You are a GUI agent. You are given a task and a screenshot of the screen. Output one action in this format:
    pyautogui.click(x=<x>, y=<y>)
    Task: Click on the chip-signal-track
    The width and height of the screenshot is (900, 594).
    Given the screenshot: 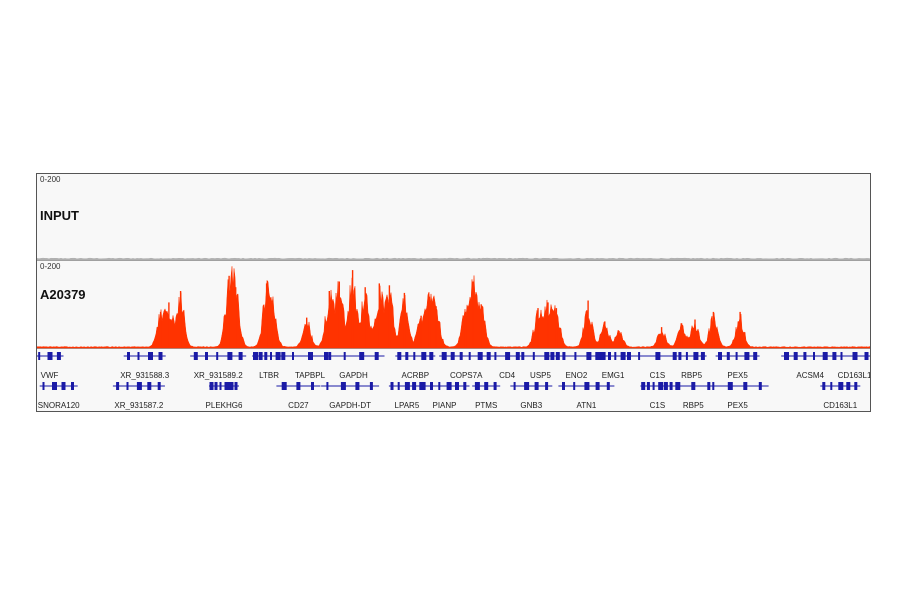 What is the action you would take?
    pyautogui.click(x=453, y=307)
    